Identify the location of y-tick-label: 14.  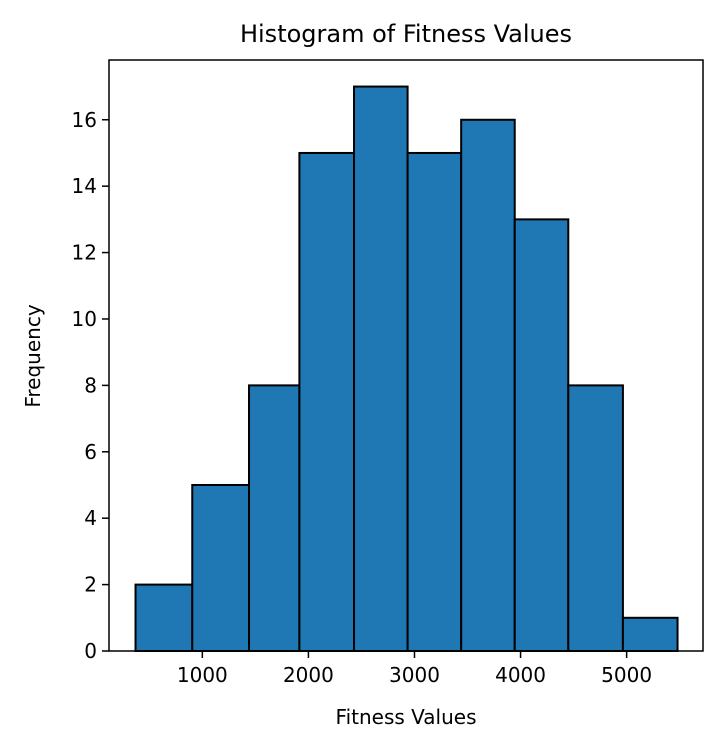
(84, 186).